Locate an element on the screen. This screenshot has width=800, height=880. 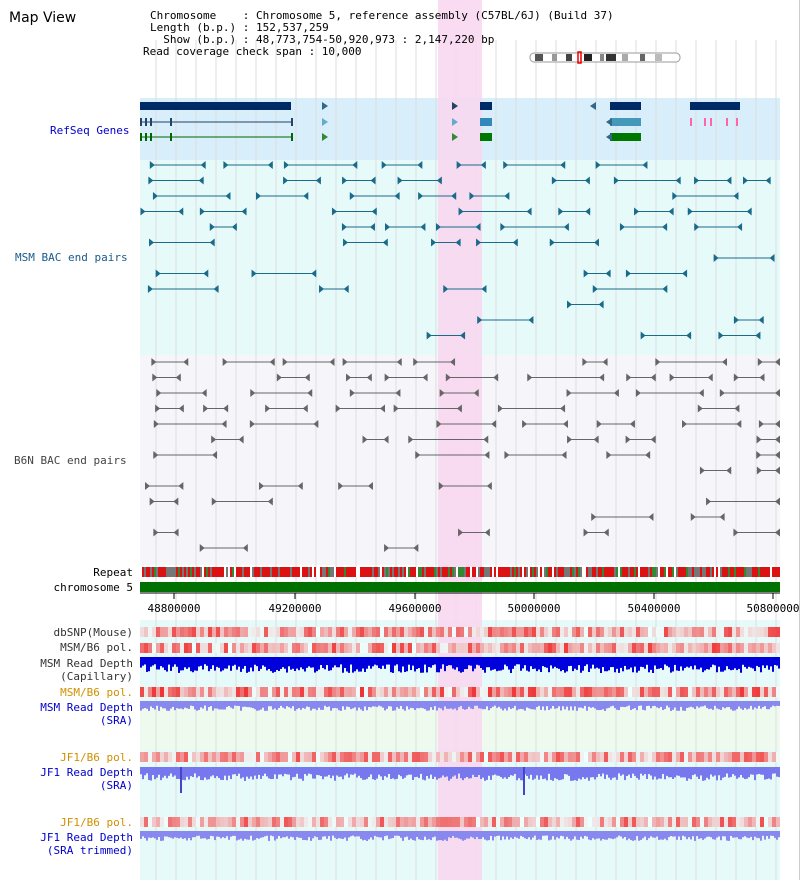
track-label-jf1-b6-pol-1: JF1/B6 pol. is located at coordinates (96, 757).